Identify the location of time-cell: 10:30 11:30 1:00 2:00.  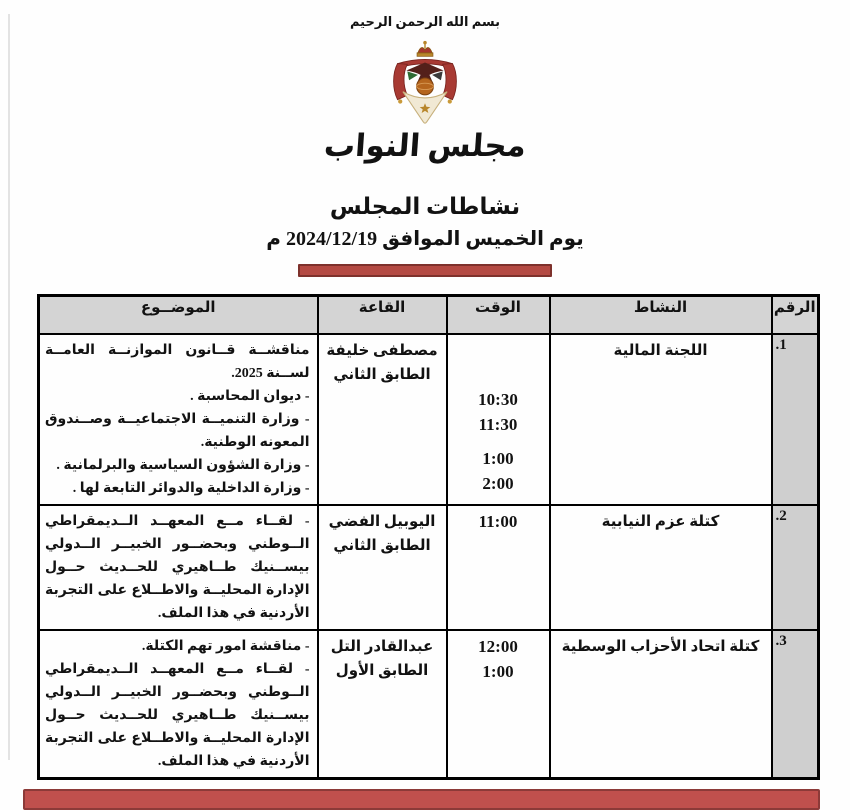
(498, 419).